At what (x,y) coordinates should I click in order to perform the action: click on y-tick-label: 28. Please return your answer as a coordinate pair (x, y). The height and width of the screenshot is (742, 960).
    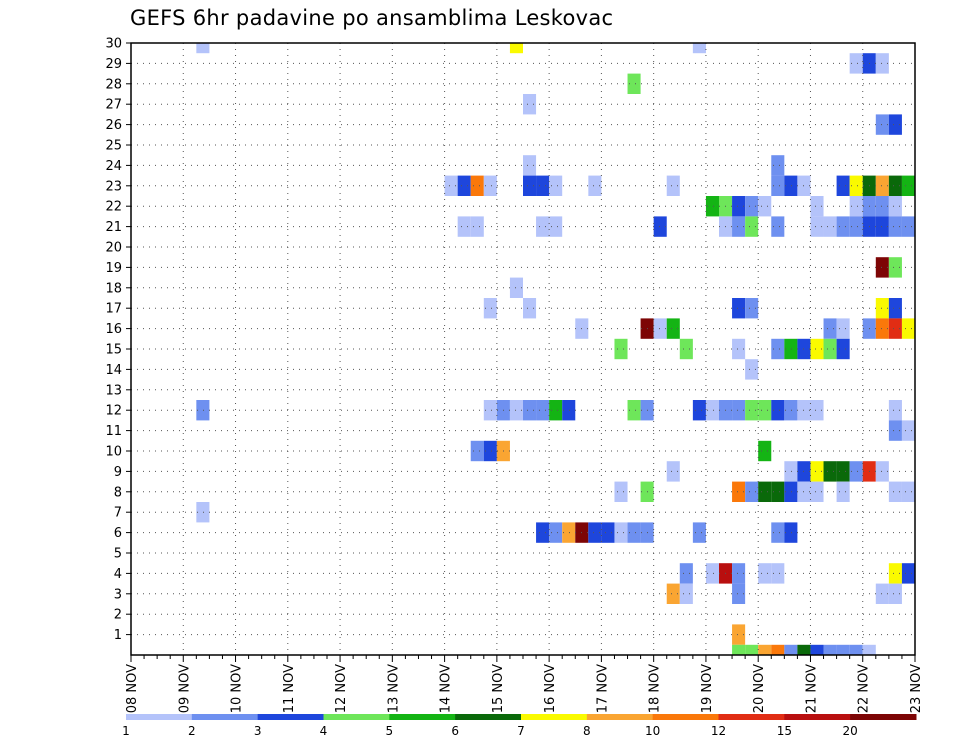
    Looking at the image, I should click on (113, 84).